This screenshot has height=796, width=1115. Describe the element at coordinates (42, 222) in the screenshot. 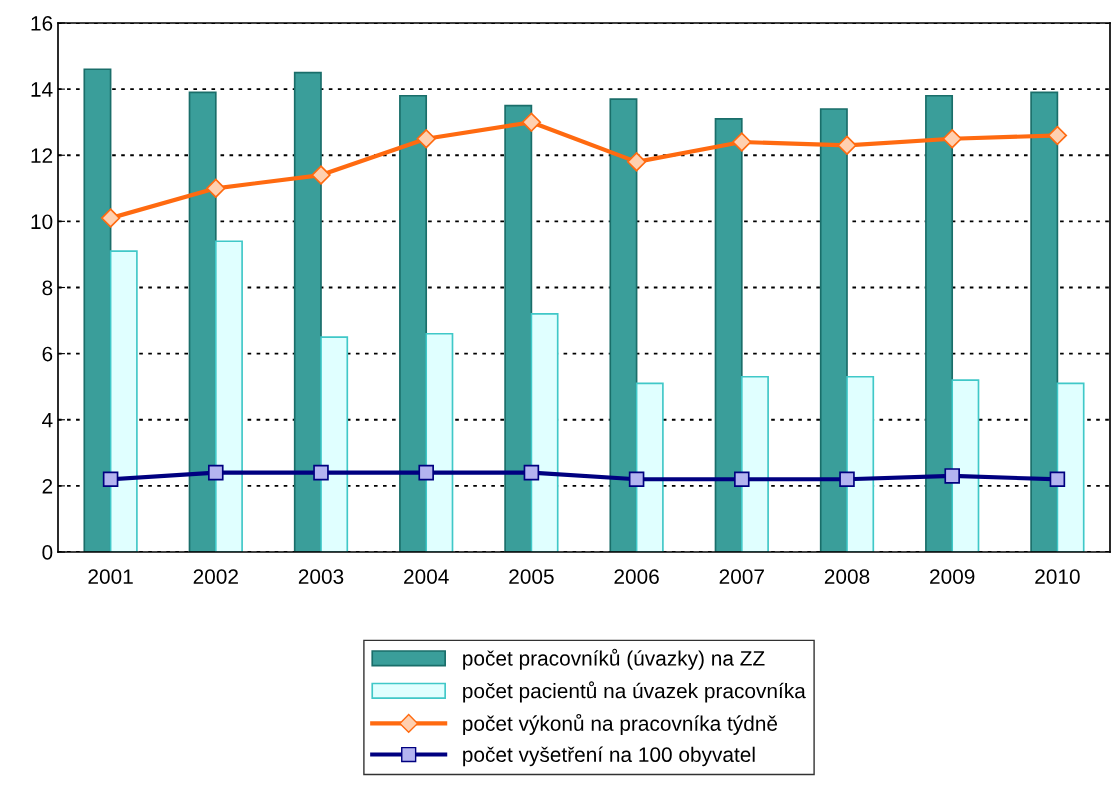

I see `y-tick-label: 10` at that location.